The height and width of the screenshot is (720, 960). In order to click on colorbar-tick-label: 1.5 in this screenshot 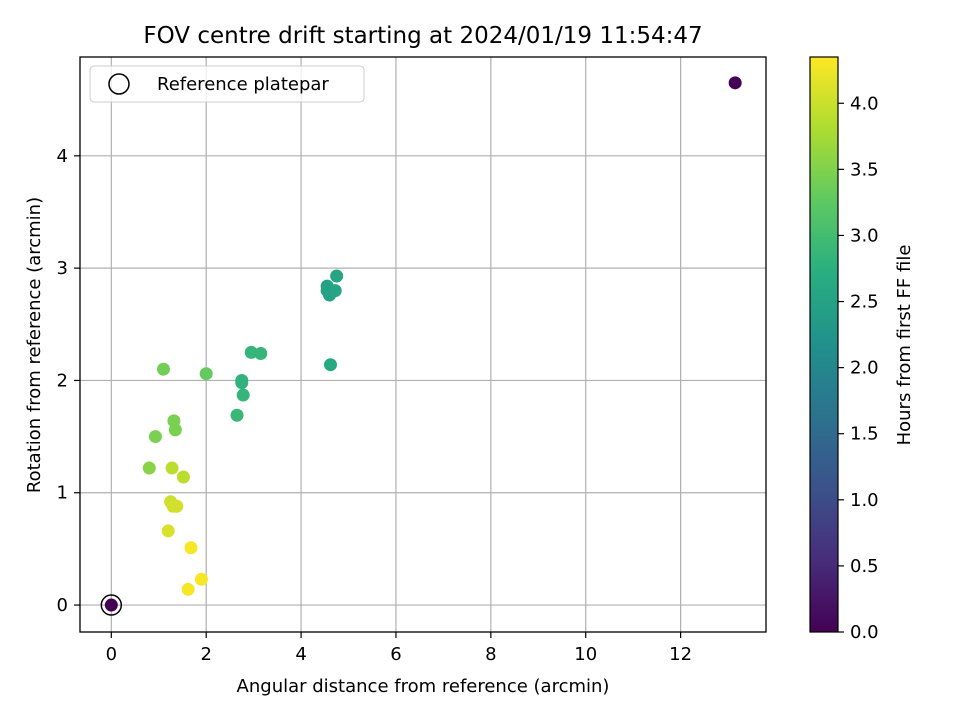, I will do `click(864, 434)`.